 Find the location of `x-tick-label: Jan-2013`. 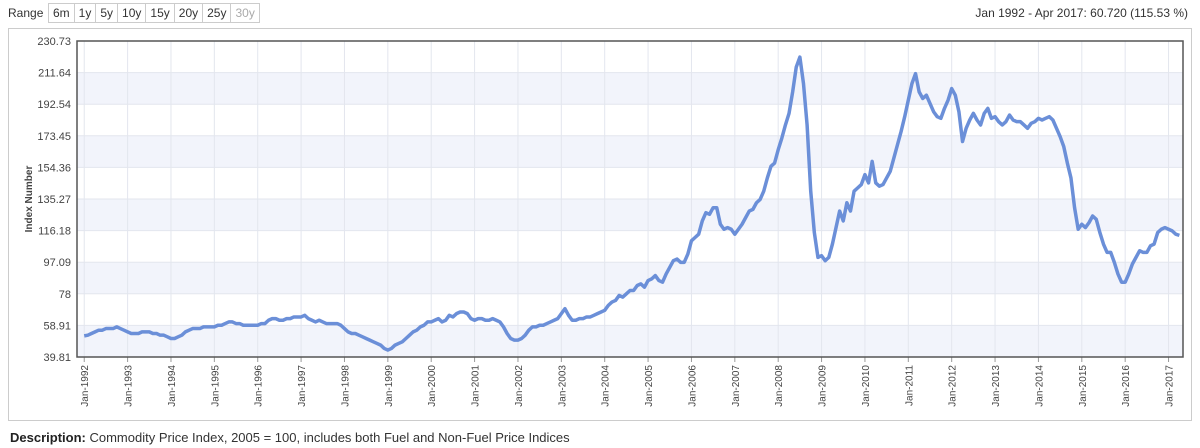

x-tick-label: Jan-2013 is located at coordinates (996, 386).